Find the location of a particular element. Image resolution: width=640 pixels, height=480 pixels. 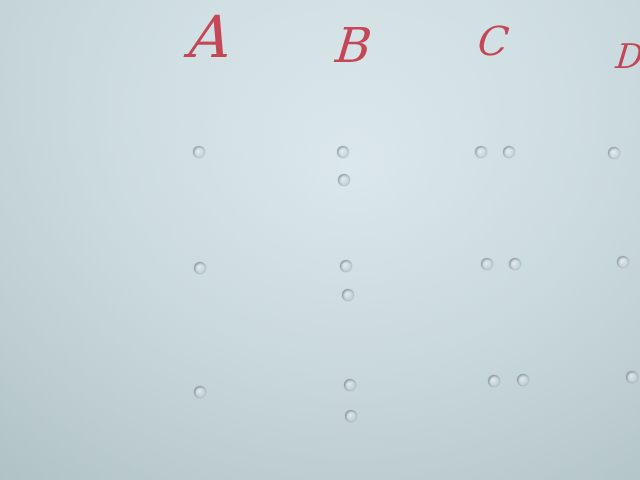

column-letter-c: C is located at coordinates (493, 42).